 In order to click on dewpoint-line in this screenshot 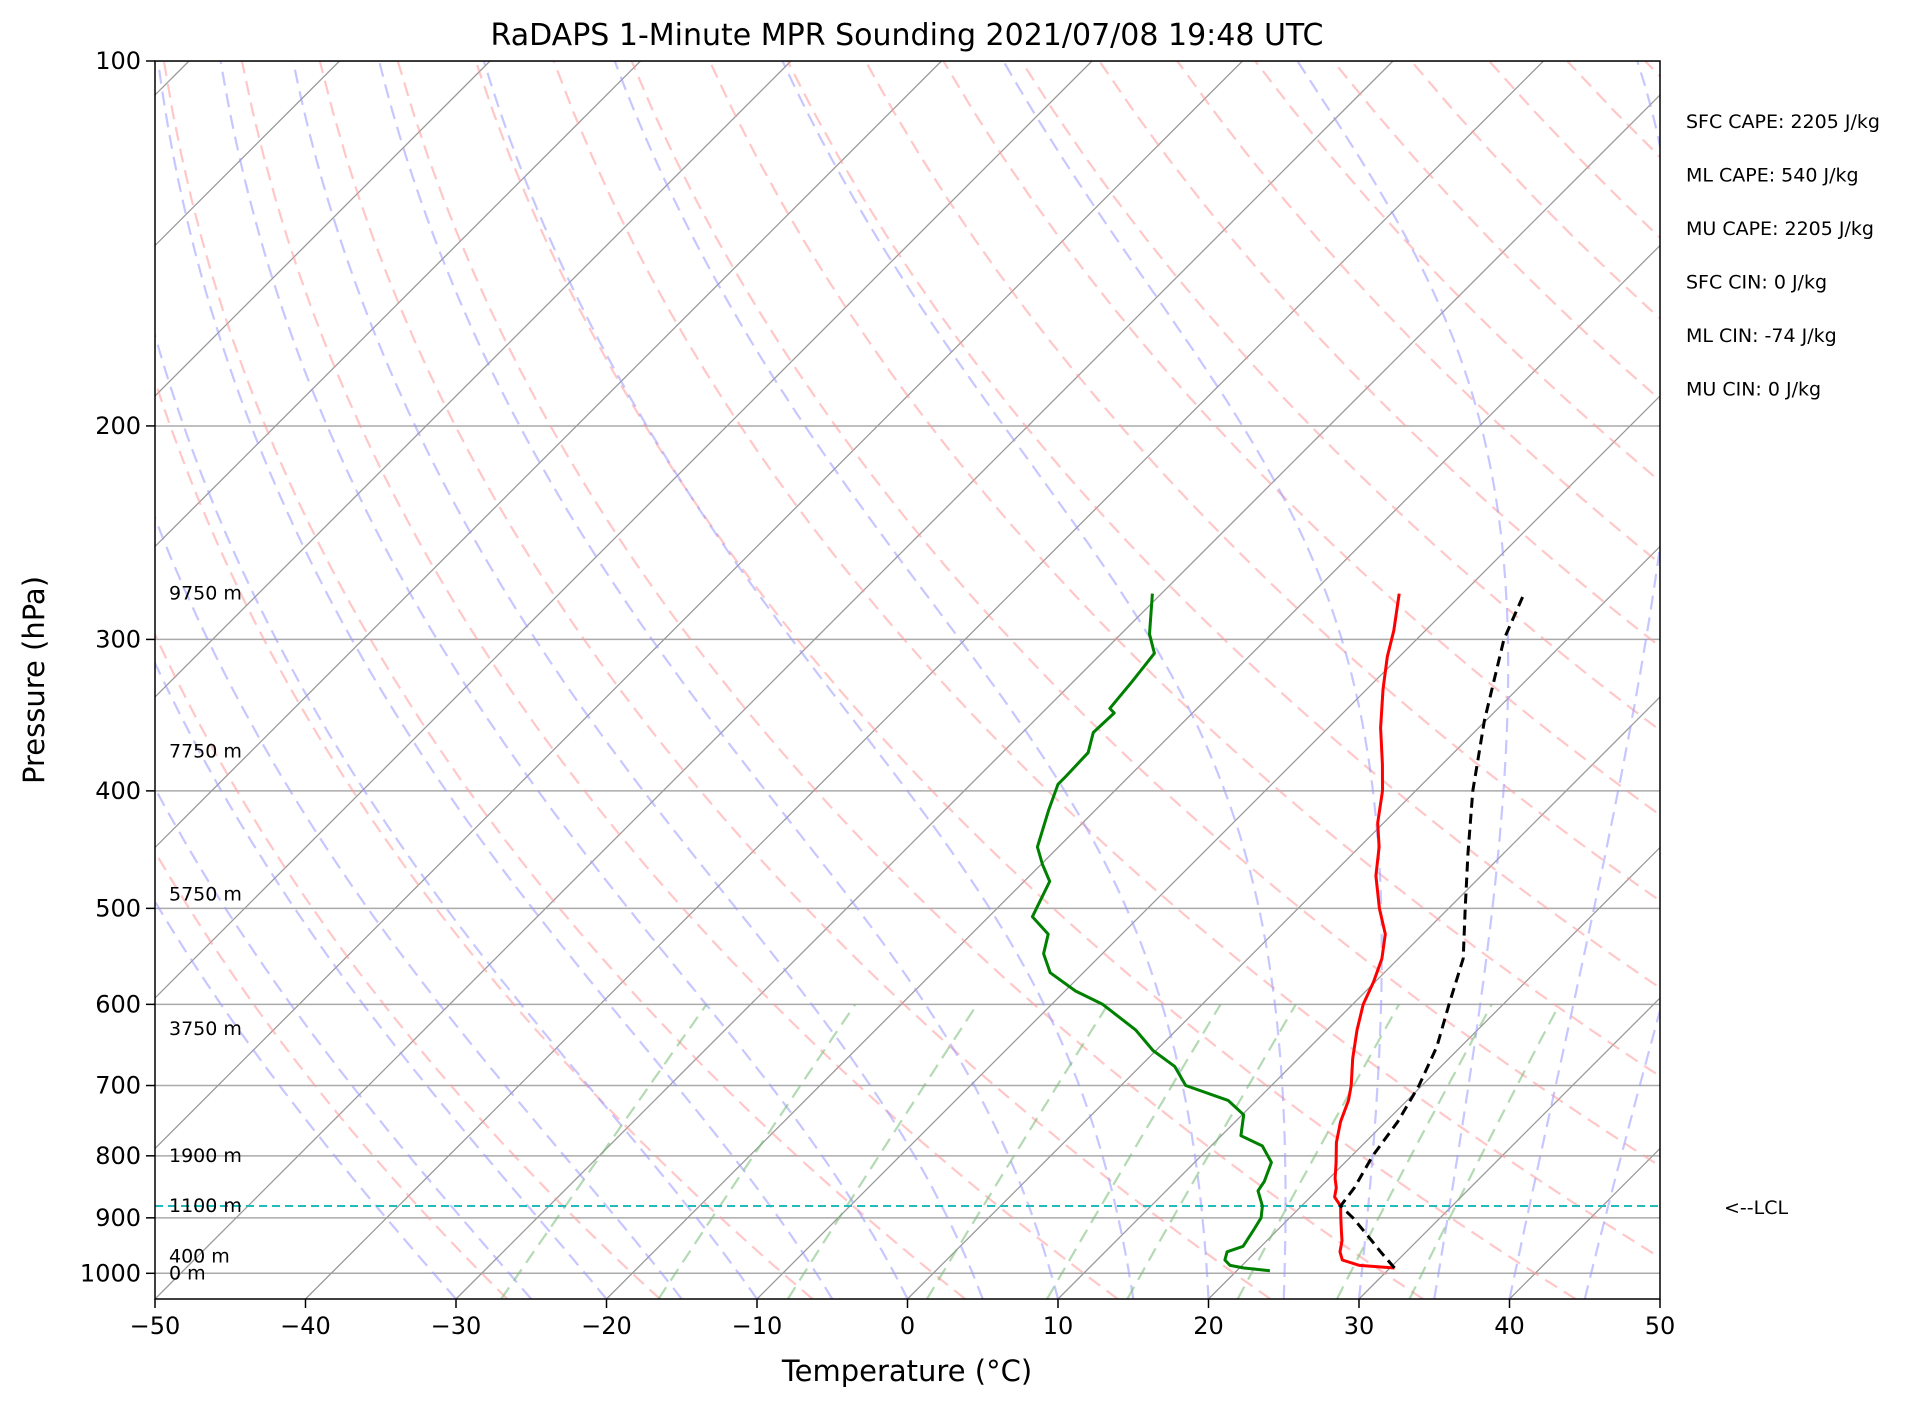, I will do `click(1151, 933)`.